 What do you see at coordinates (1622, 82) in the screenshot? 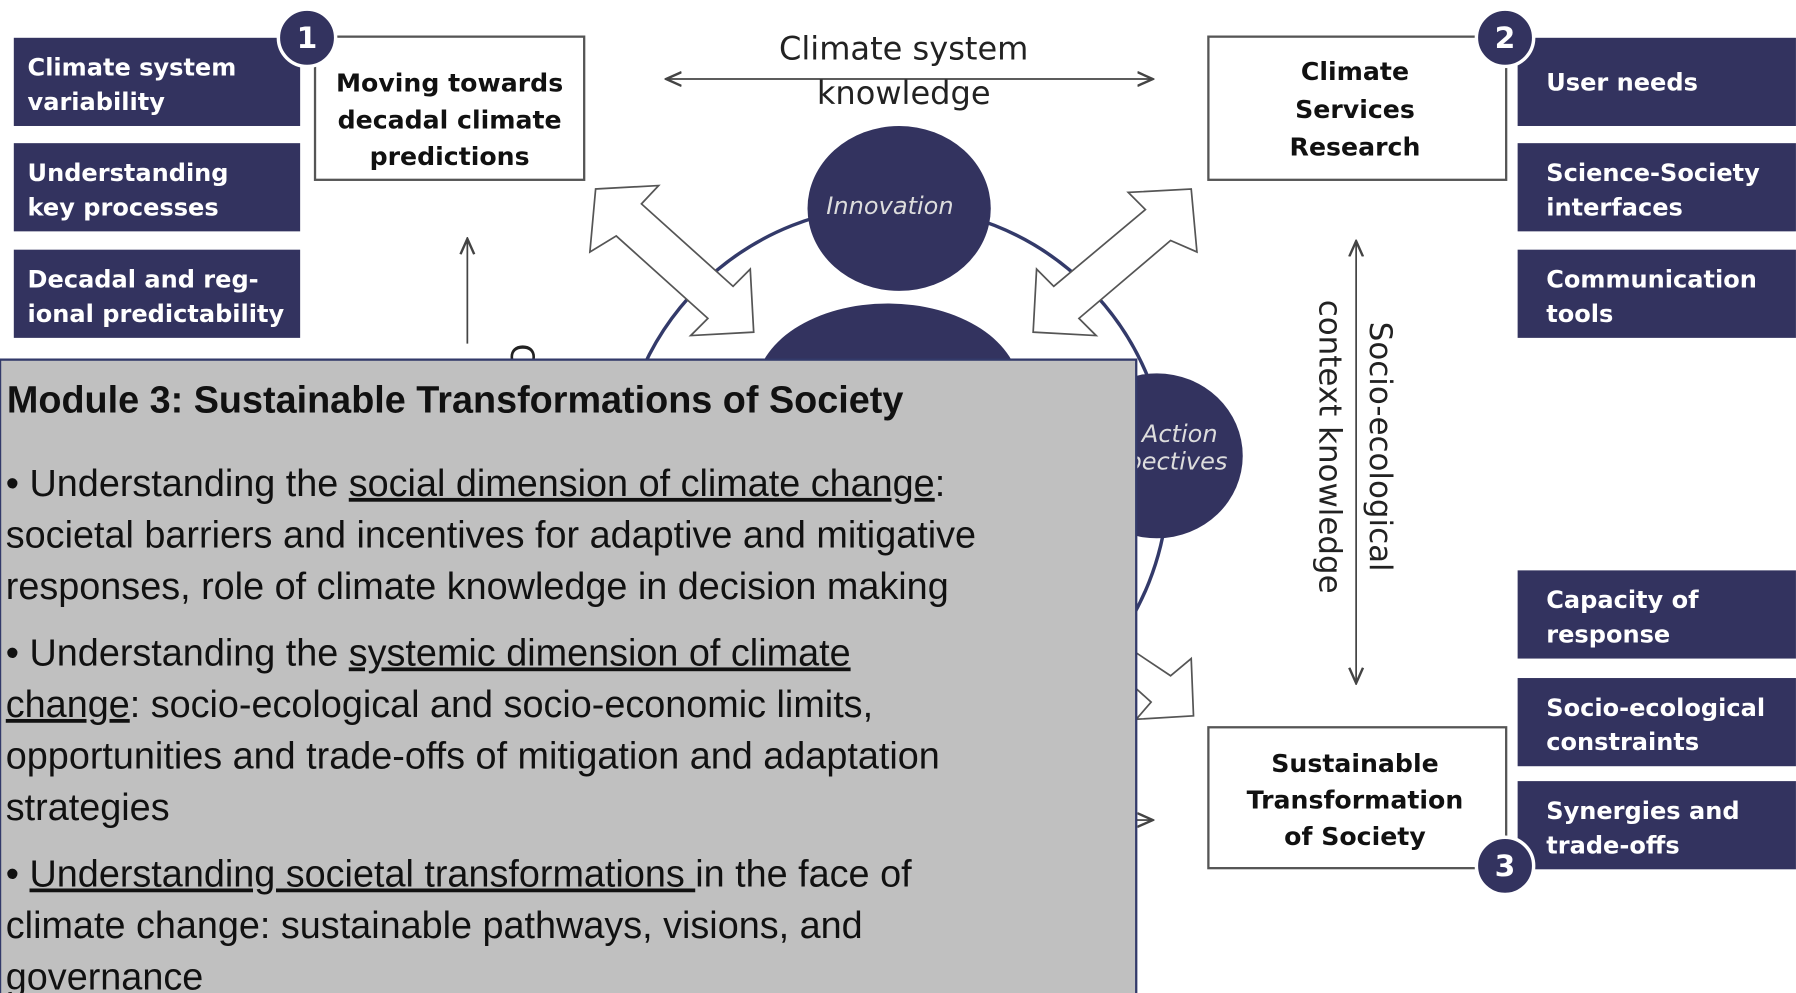
I see `side-box-text: User needs` at bounding box center [1622, 82].